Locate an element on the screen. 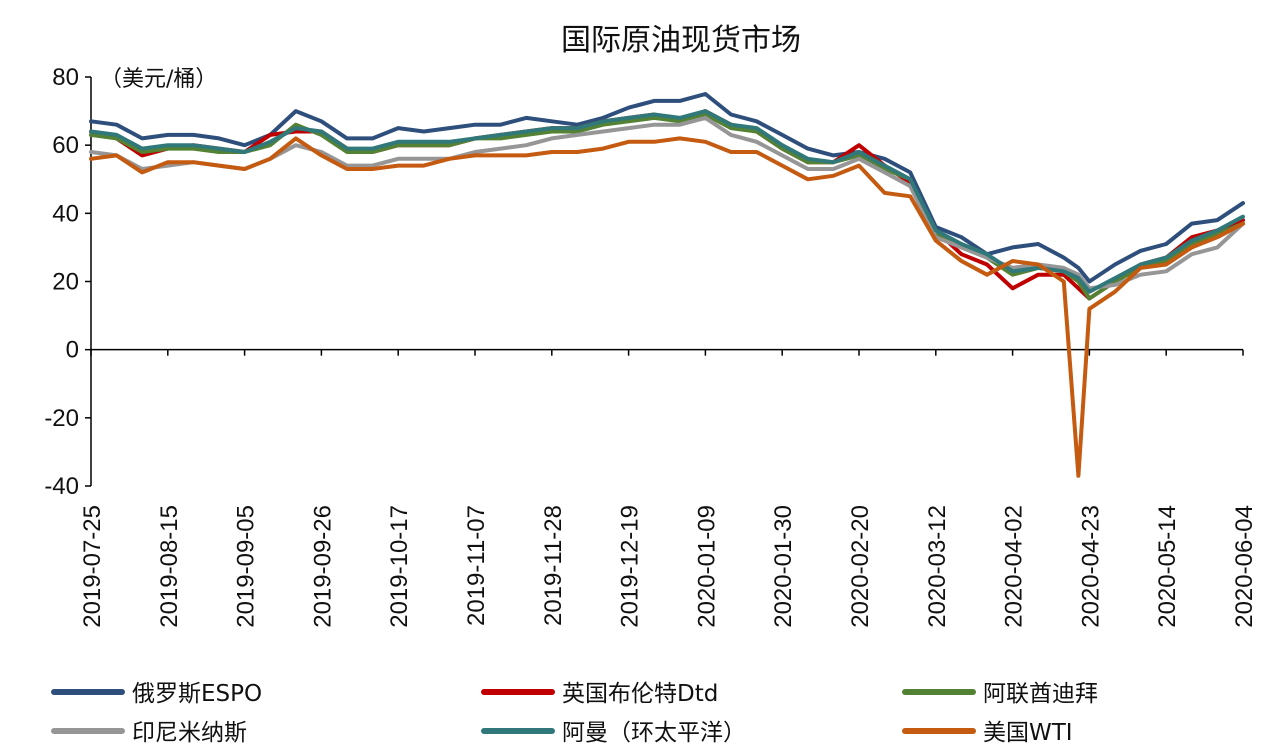  chart-title: 国际原油现货市场 is located at coordinates (681, 40).